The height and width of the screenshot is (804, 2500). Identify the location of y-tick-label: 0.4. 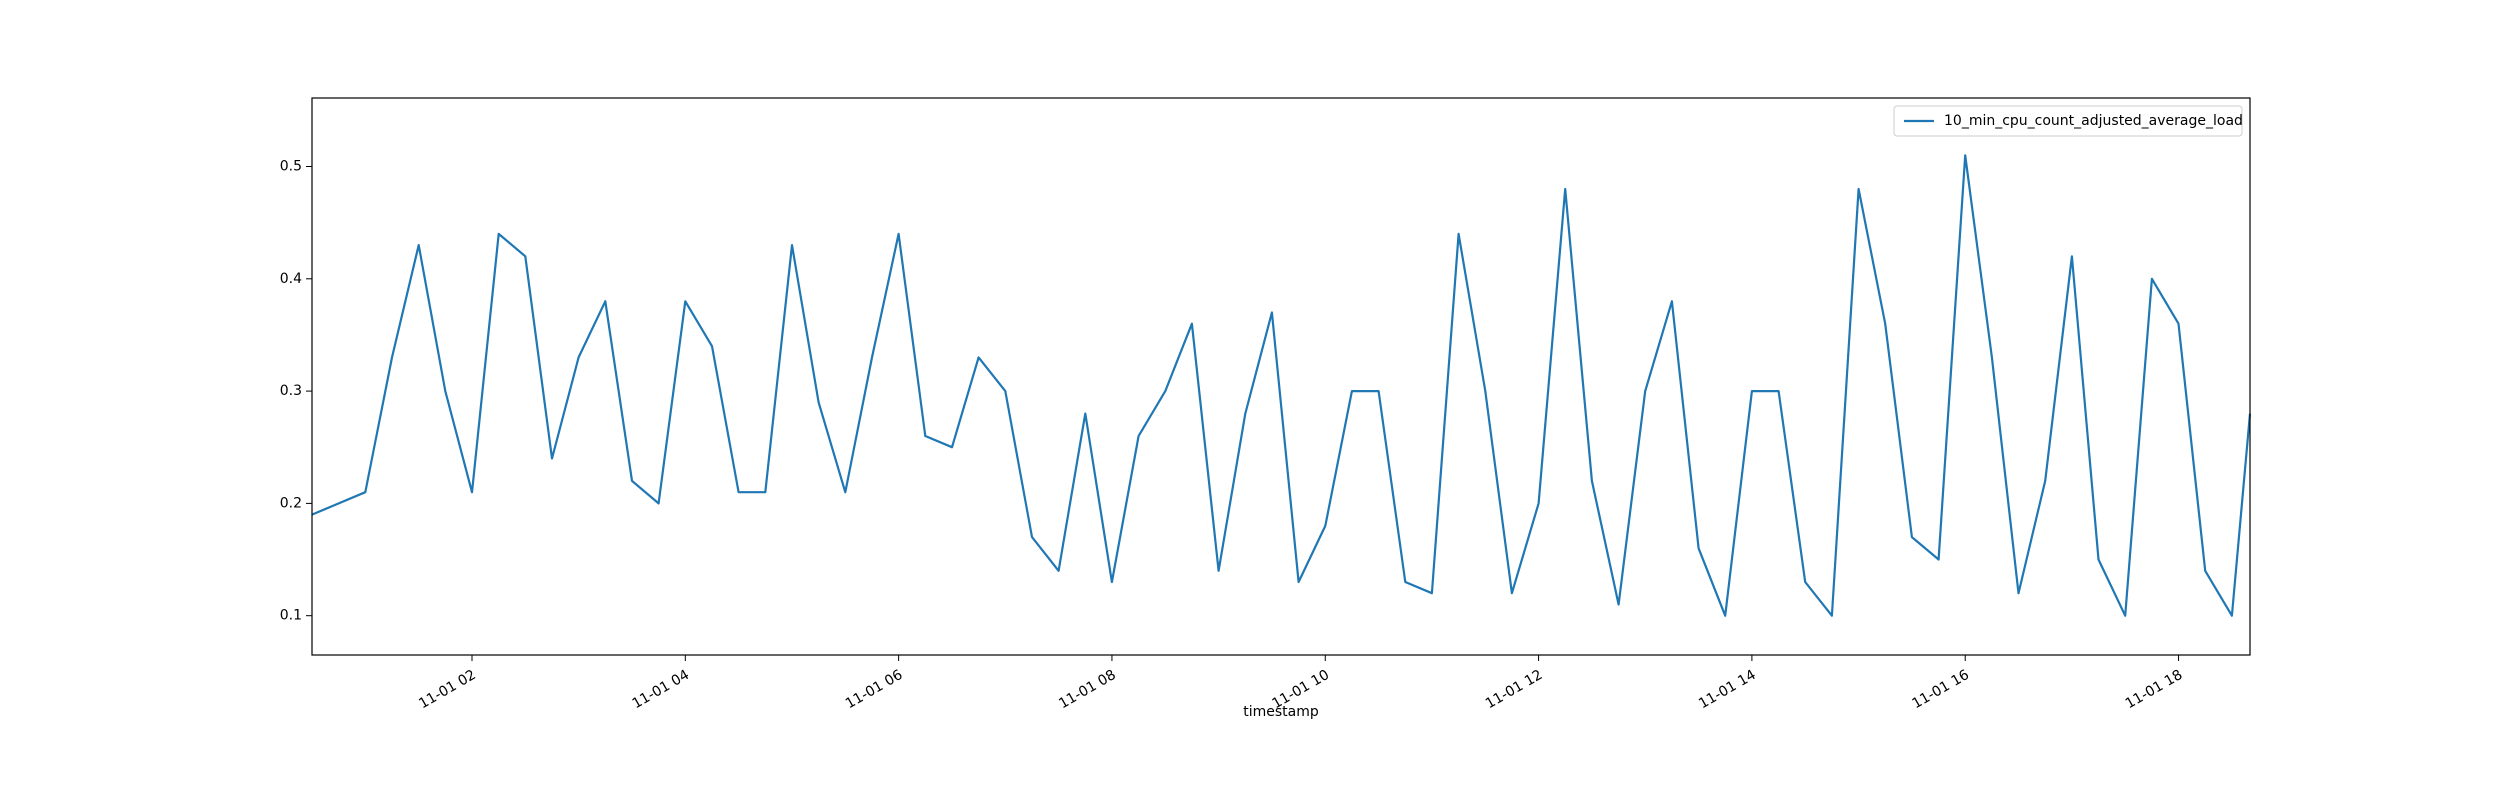
(291, 279).